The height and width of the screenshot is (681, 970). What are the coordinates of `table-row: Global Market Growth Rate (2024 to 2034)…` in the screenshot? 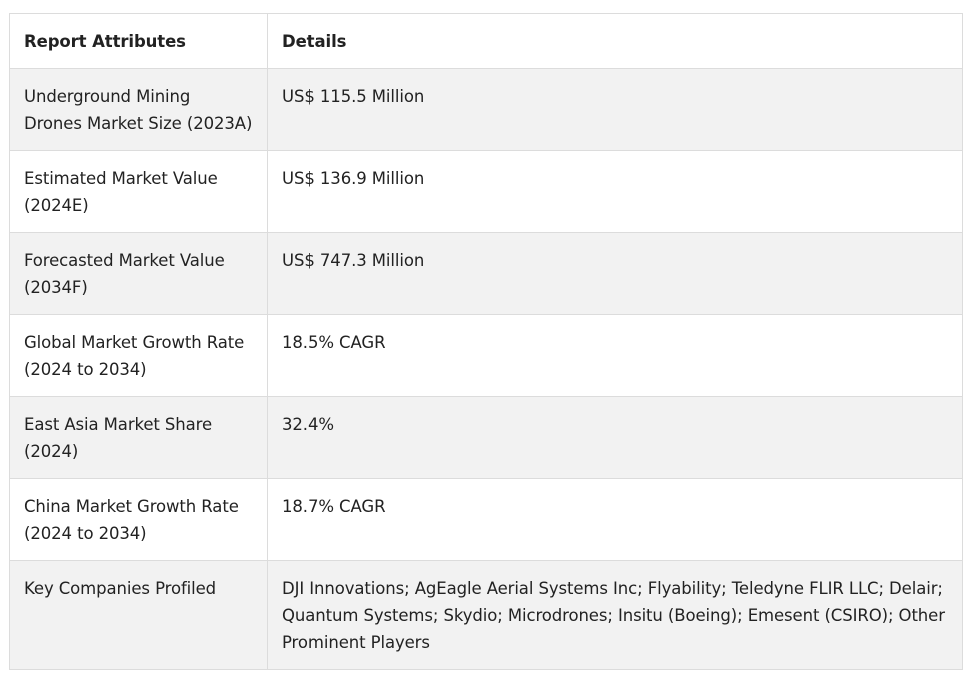 It's located at (486, 355).